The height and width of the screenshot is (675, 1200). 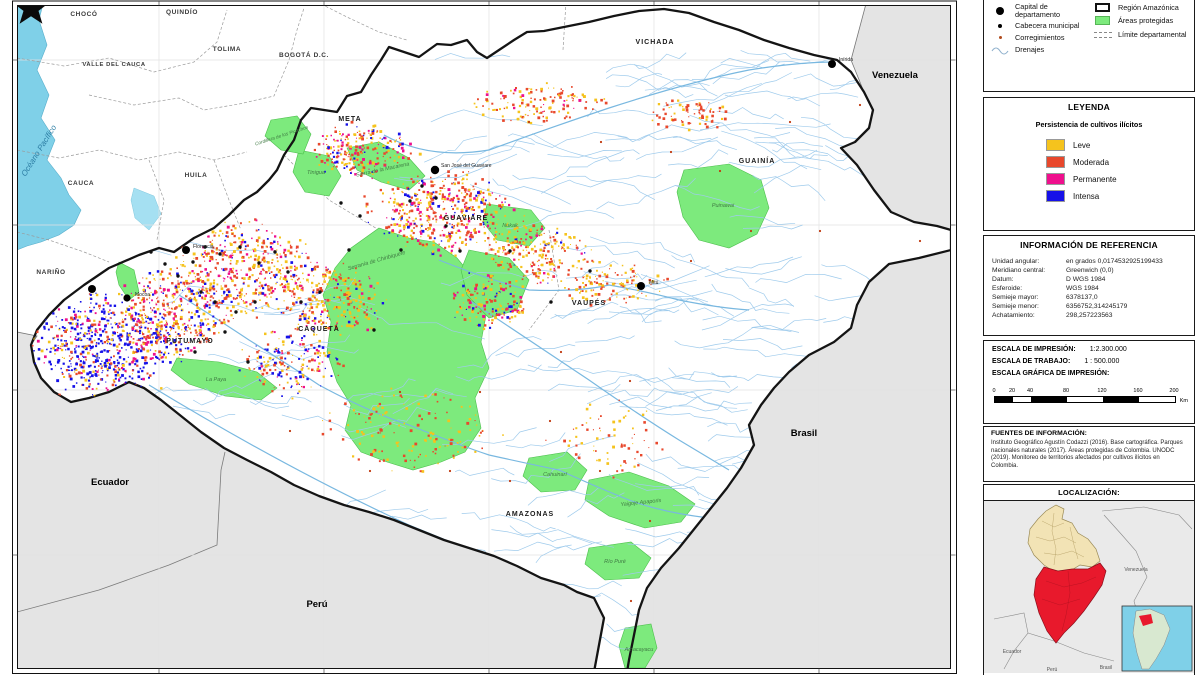 What do you see at coordinates (1055, 145) in the screenshot?
I see `leve-color-chip` at bounding box center [1055, 145].